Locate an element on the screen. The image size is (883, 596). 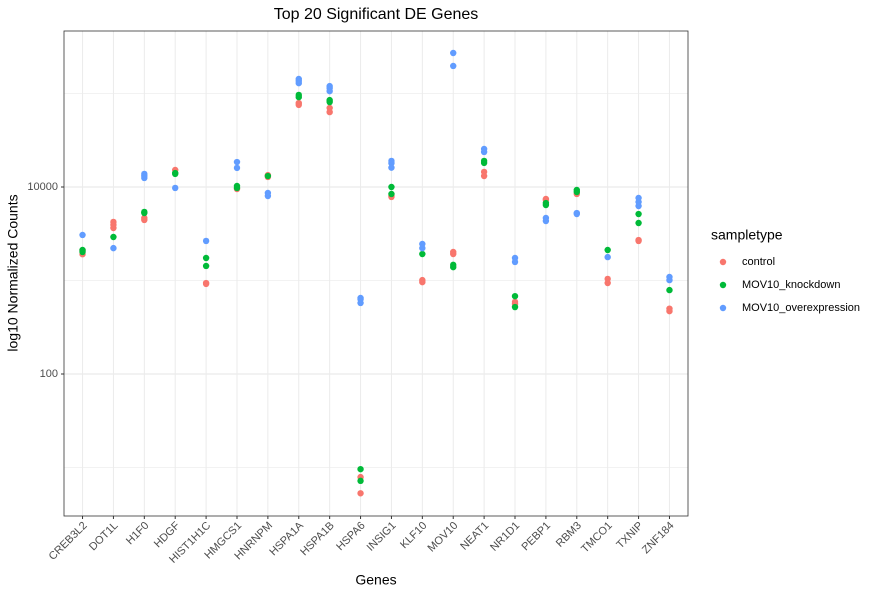
x-tick-label: CREB3L2 is located at coordinates (68, 541).